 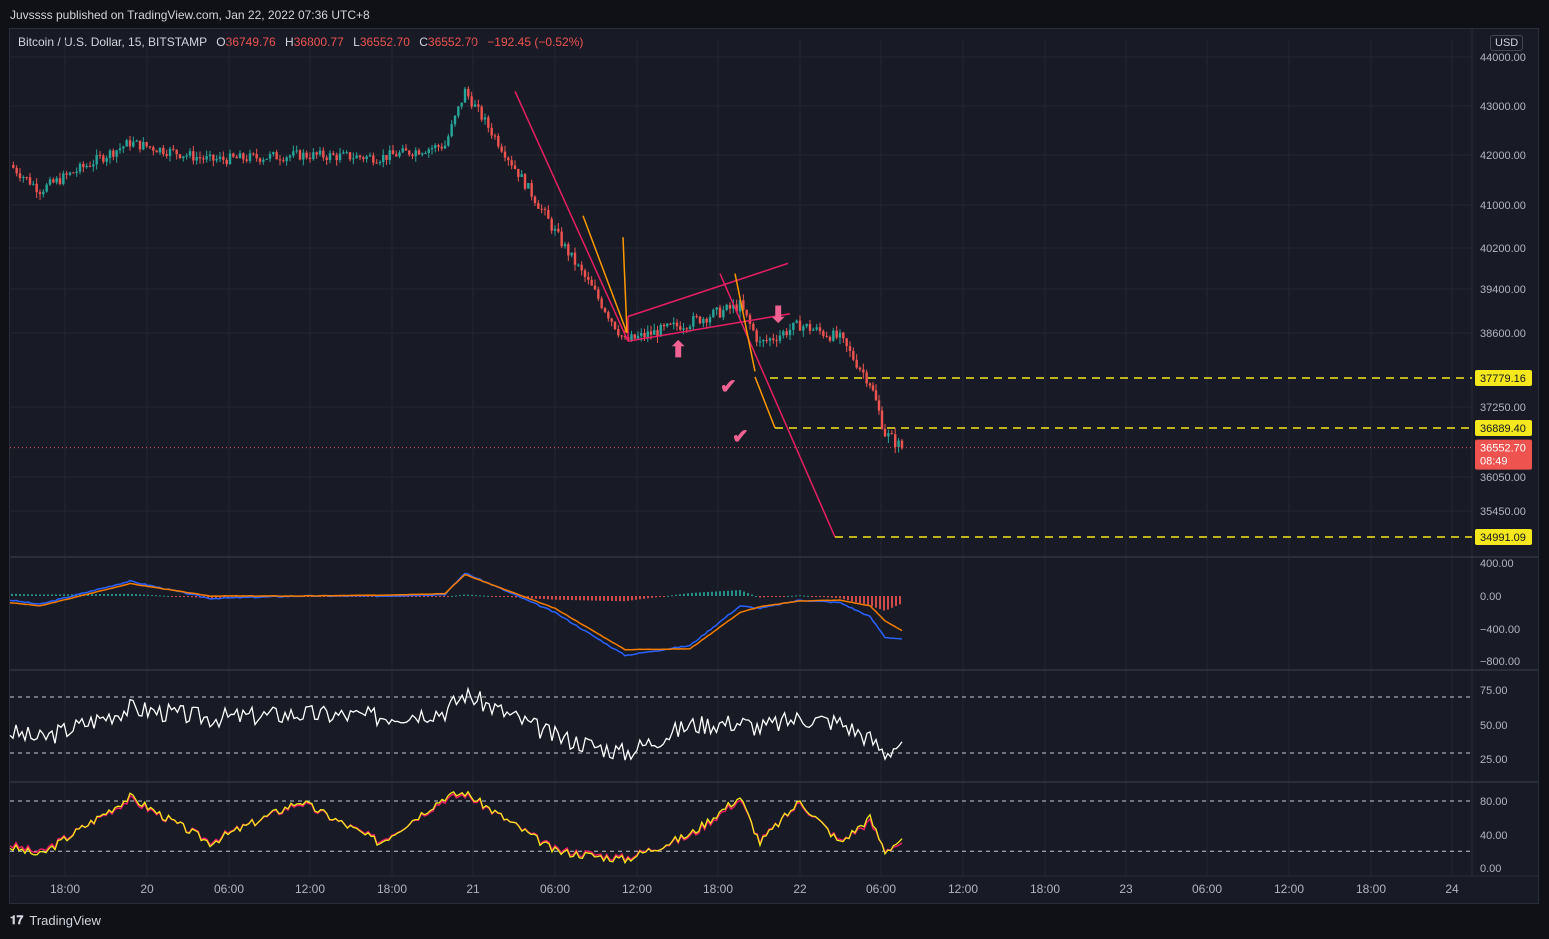 What do you see at coordinates (1507, 43) in the screenshot?
I see `currency-badge: USD` at bounding box center [1507, 43].